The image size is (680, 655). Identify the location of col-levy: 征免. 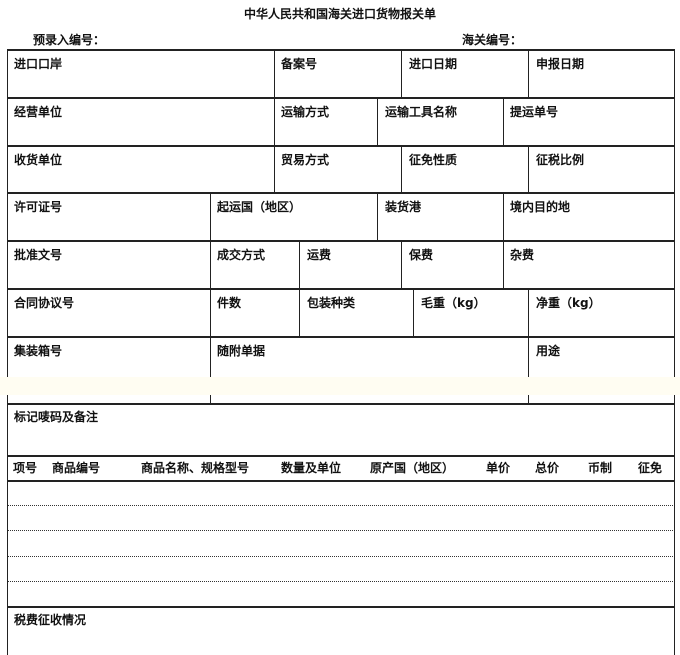
(650, 468).